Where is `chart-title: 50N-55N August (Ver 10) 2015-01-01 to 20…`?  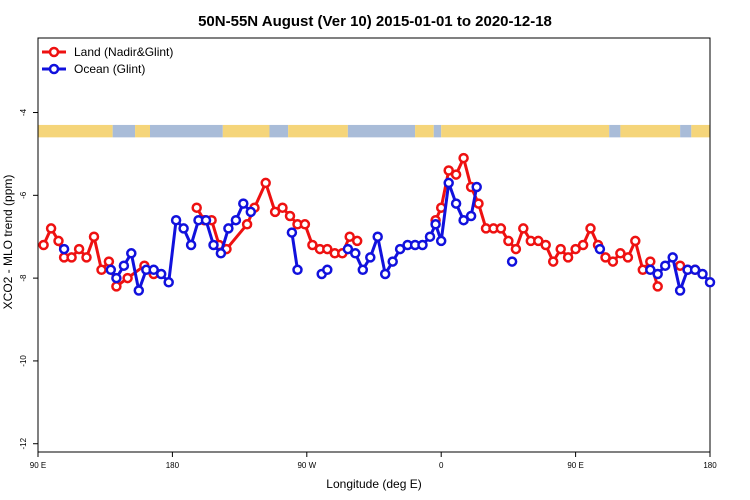
chart-title: 50N-55N August (Ver 10) 2015-01-01 to 20… is located at coordinates (375, 21).